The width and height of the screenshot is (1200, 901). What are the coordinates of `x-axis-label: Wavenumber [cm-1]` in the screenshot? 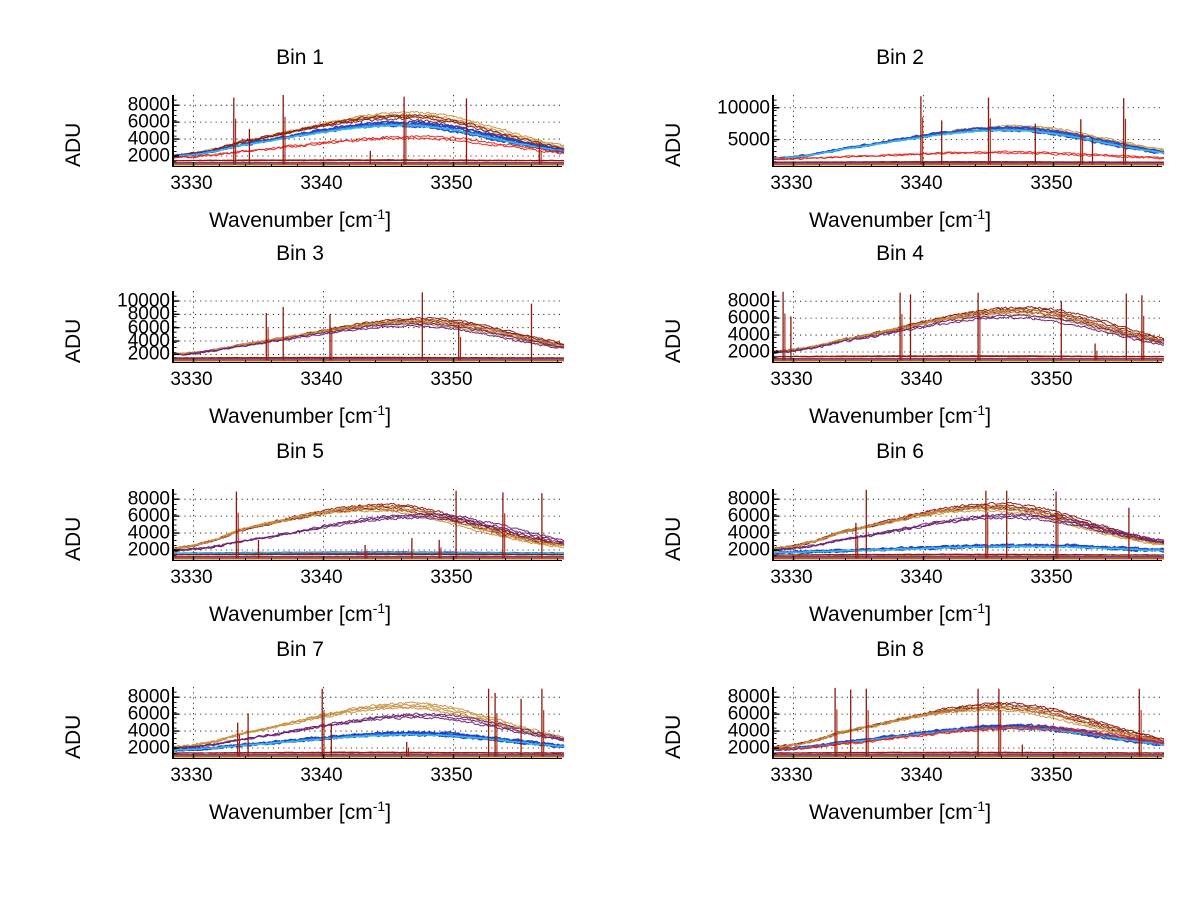 It's located at (300, 416).